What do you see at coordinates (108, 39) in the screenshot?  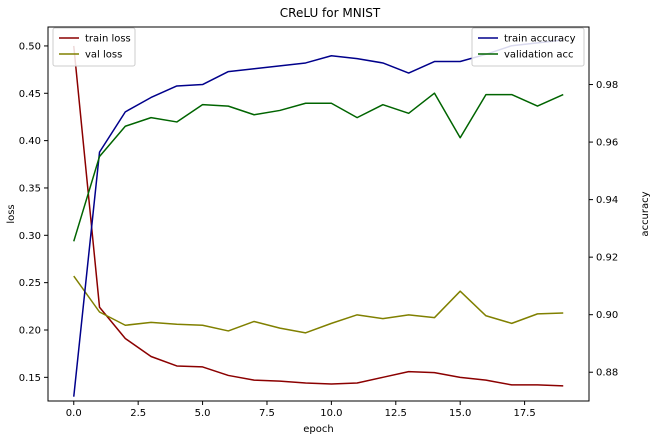 I see `legend-label: train loss` at bounding box center [108, 39].